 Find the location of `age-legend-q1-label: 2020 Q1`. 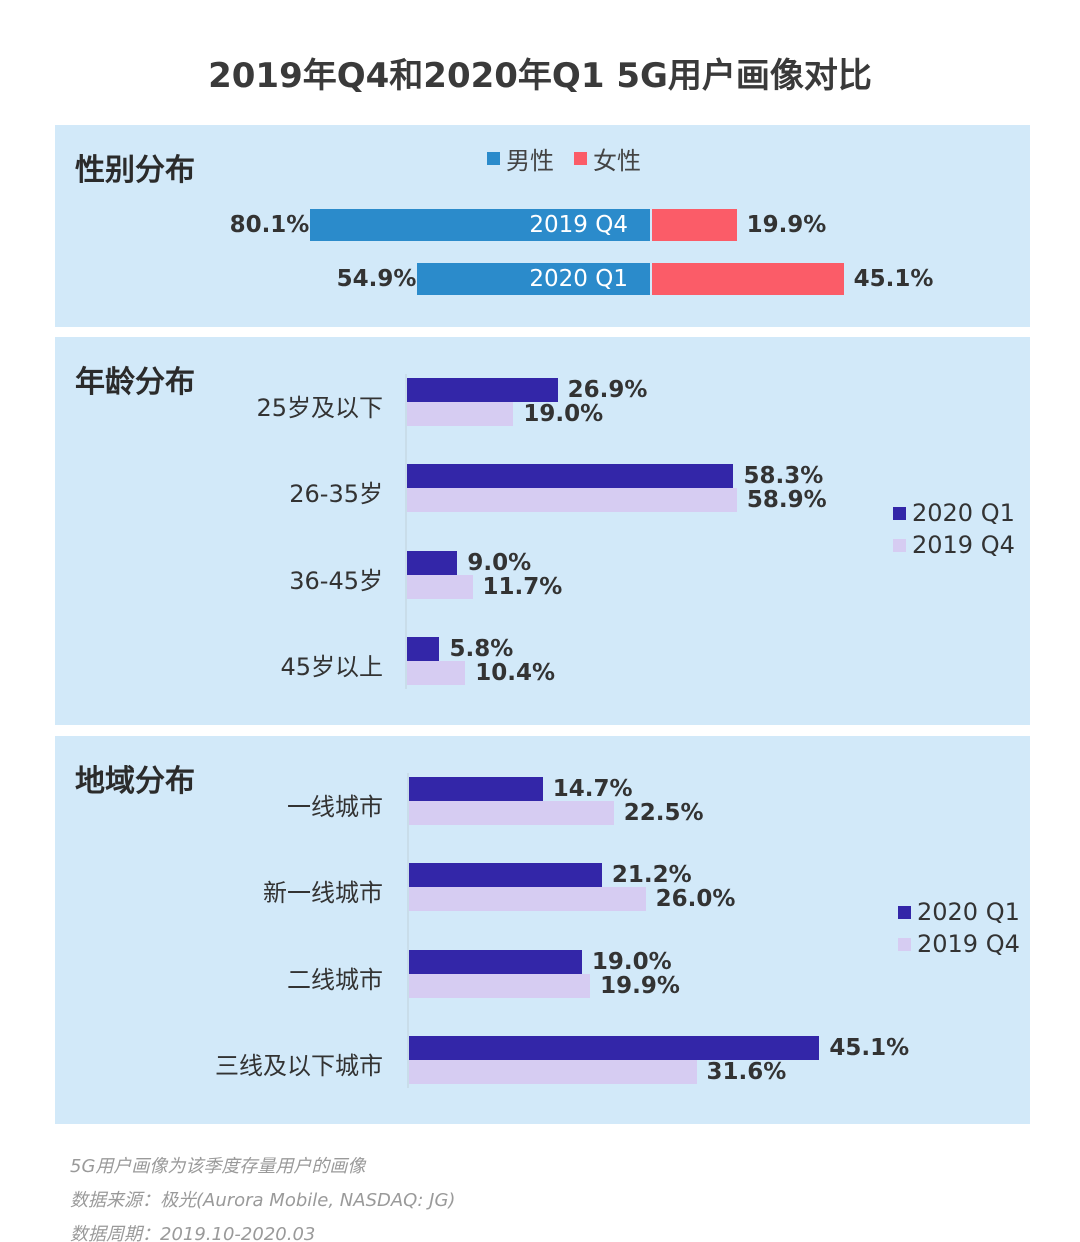

age-legend-q1-label: 2020 Q1 is located at coordinates (963, 513).